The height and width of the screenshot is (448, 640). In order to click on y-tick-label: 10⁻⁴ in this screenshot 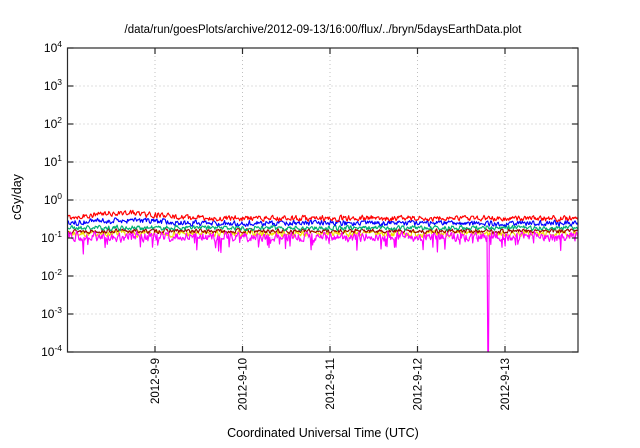, I will do `click(51, 351)`.